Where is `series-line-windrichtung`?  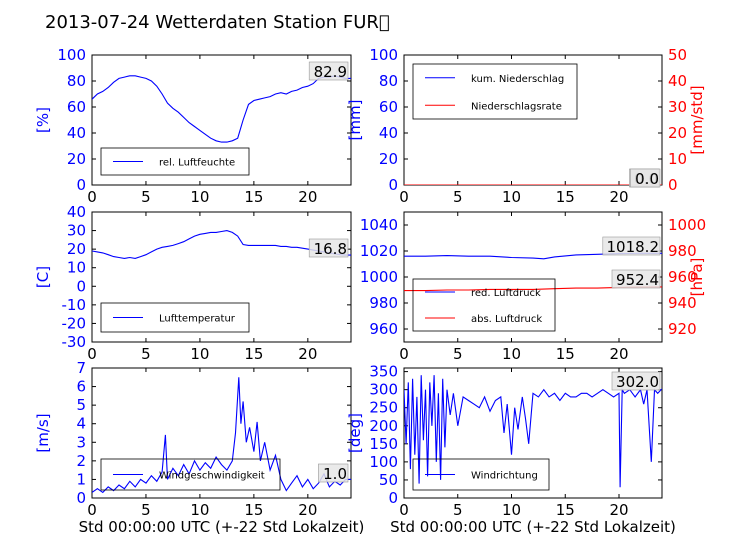 series-line-windrichtung is located at coordinates (533, 431).